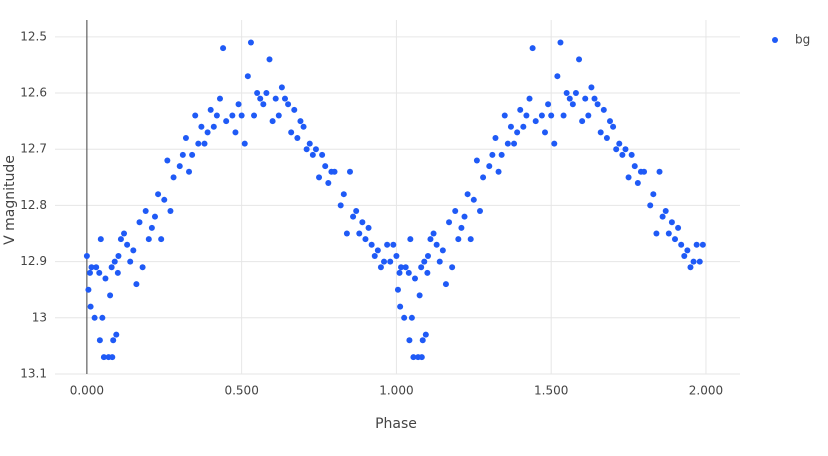  What do you see at coordinates (33, 93) in the screenshot?
I see `y-tick-label: 12.6` at bounding box center [33, 93].